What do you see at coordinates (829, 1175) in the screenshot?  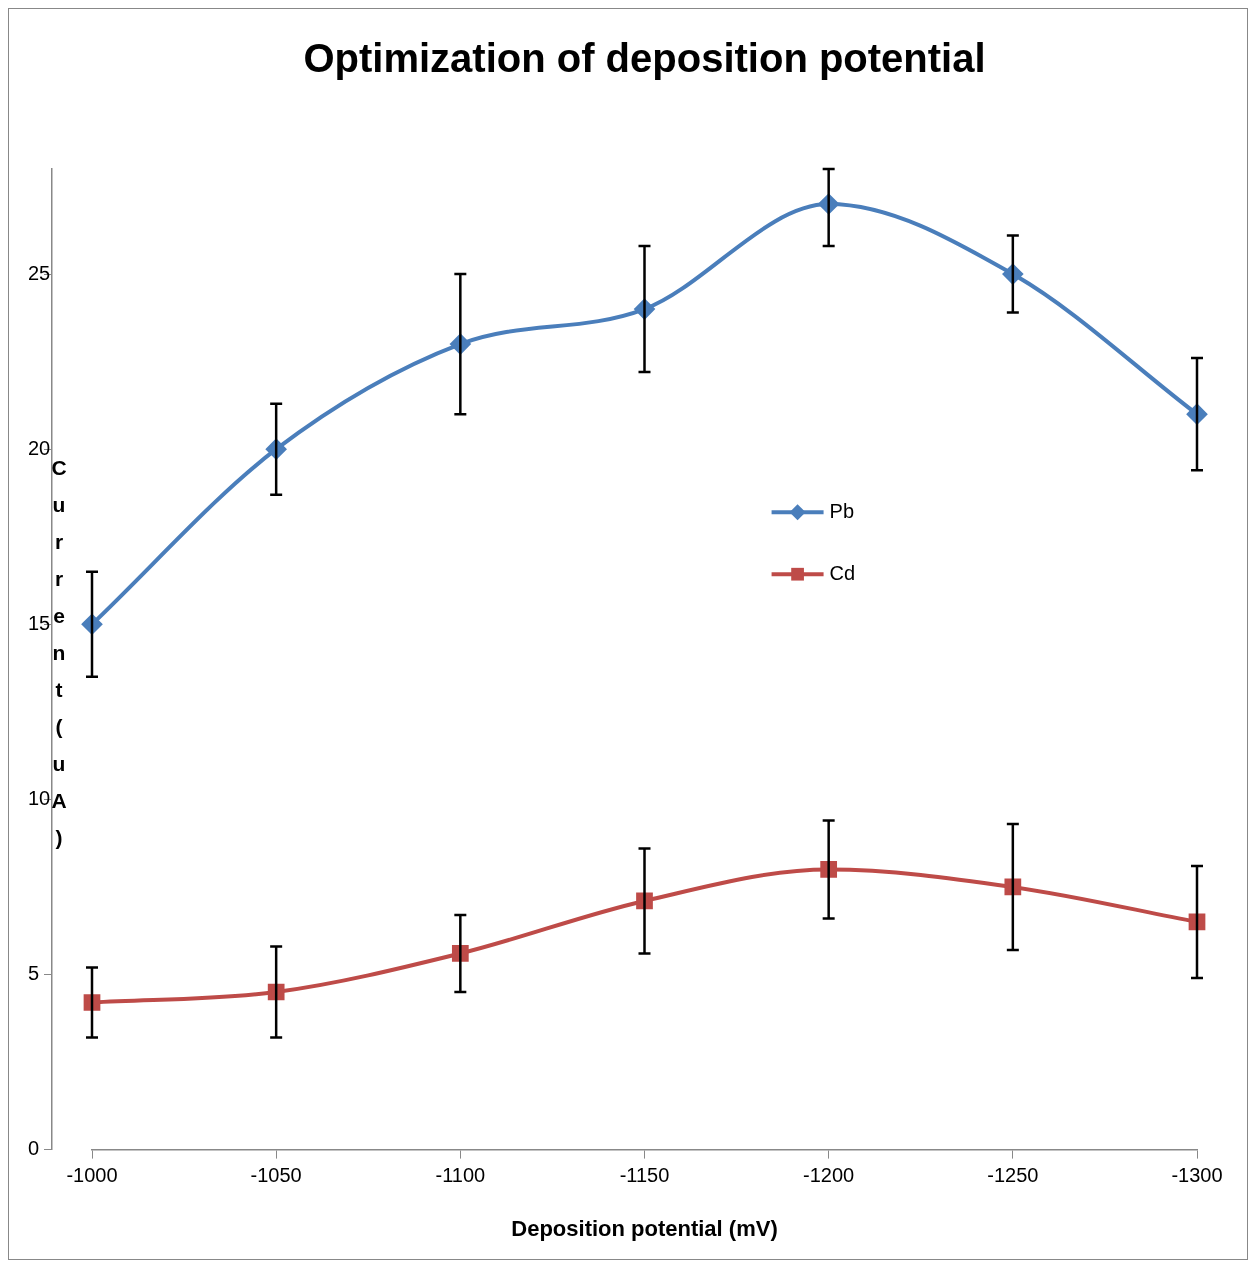 I see `x-tick-label: -1200` at bounding box center [829, 1175].